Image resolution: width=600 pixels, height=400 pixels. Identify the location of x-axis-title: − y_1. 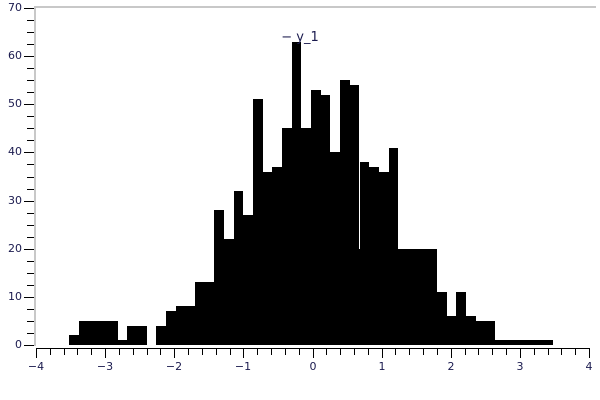
(300, 37).